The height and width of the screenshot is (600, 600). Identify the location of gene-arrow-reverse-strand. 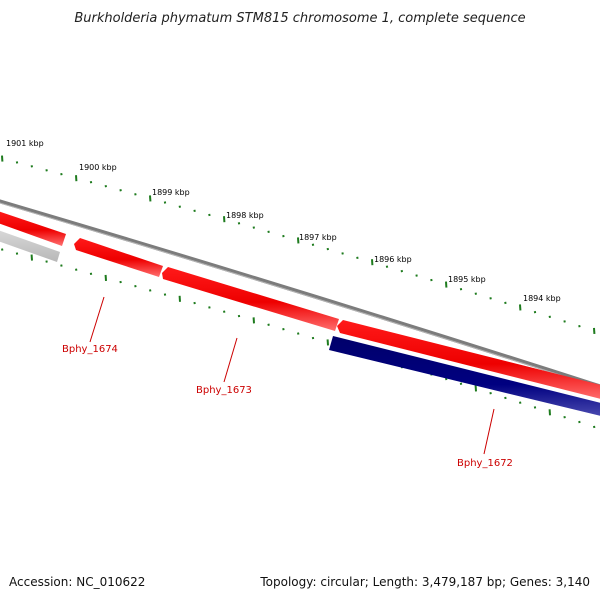
(464, 376).